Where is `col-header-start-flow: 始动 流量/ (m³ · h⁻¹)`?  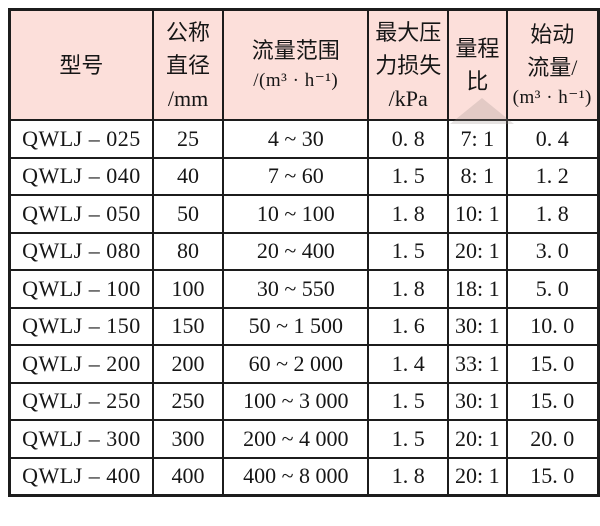 col-header-start-flow: 始动 流量/ (m³ · h⁻¹) is located at coordinates (552, 64).